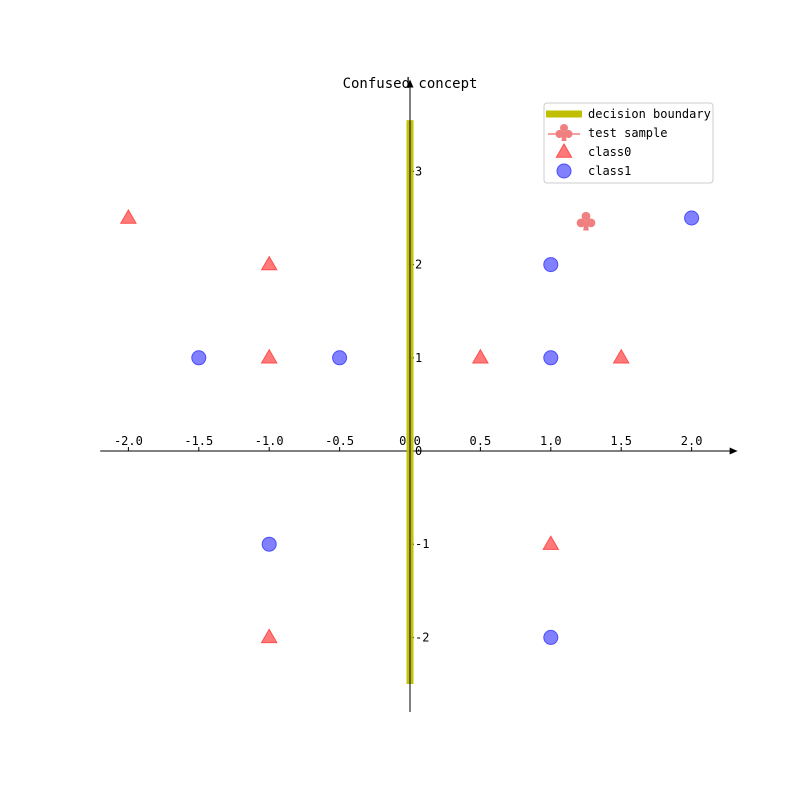  I want to click on legend-class1-icon, so click(564, 171).